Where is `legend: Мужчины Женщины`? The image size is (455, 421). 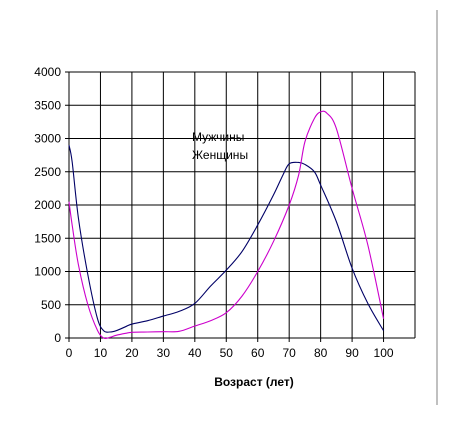 legend: Мужчины Женщины is located at coordinates (220, 146).